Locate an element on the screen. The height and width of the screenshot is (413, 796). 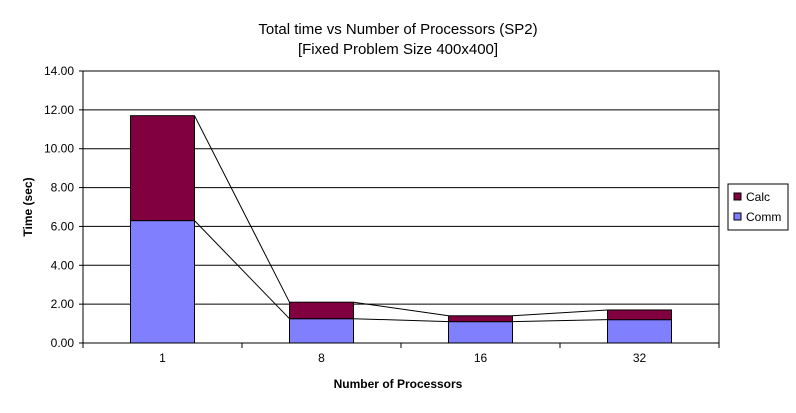
y-tick-label: 2.00 is located at coordinates (63, 304).